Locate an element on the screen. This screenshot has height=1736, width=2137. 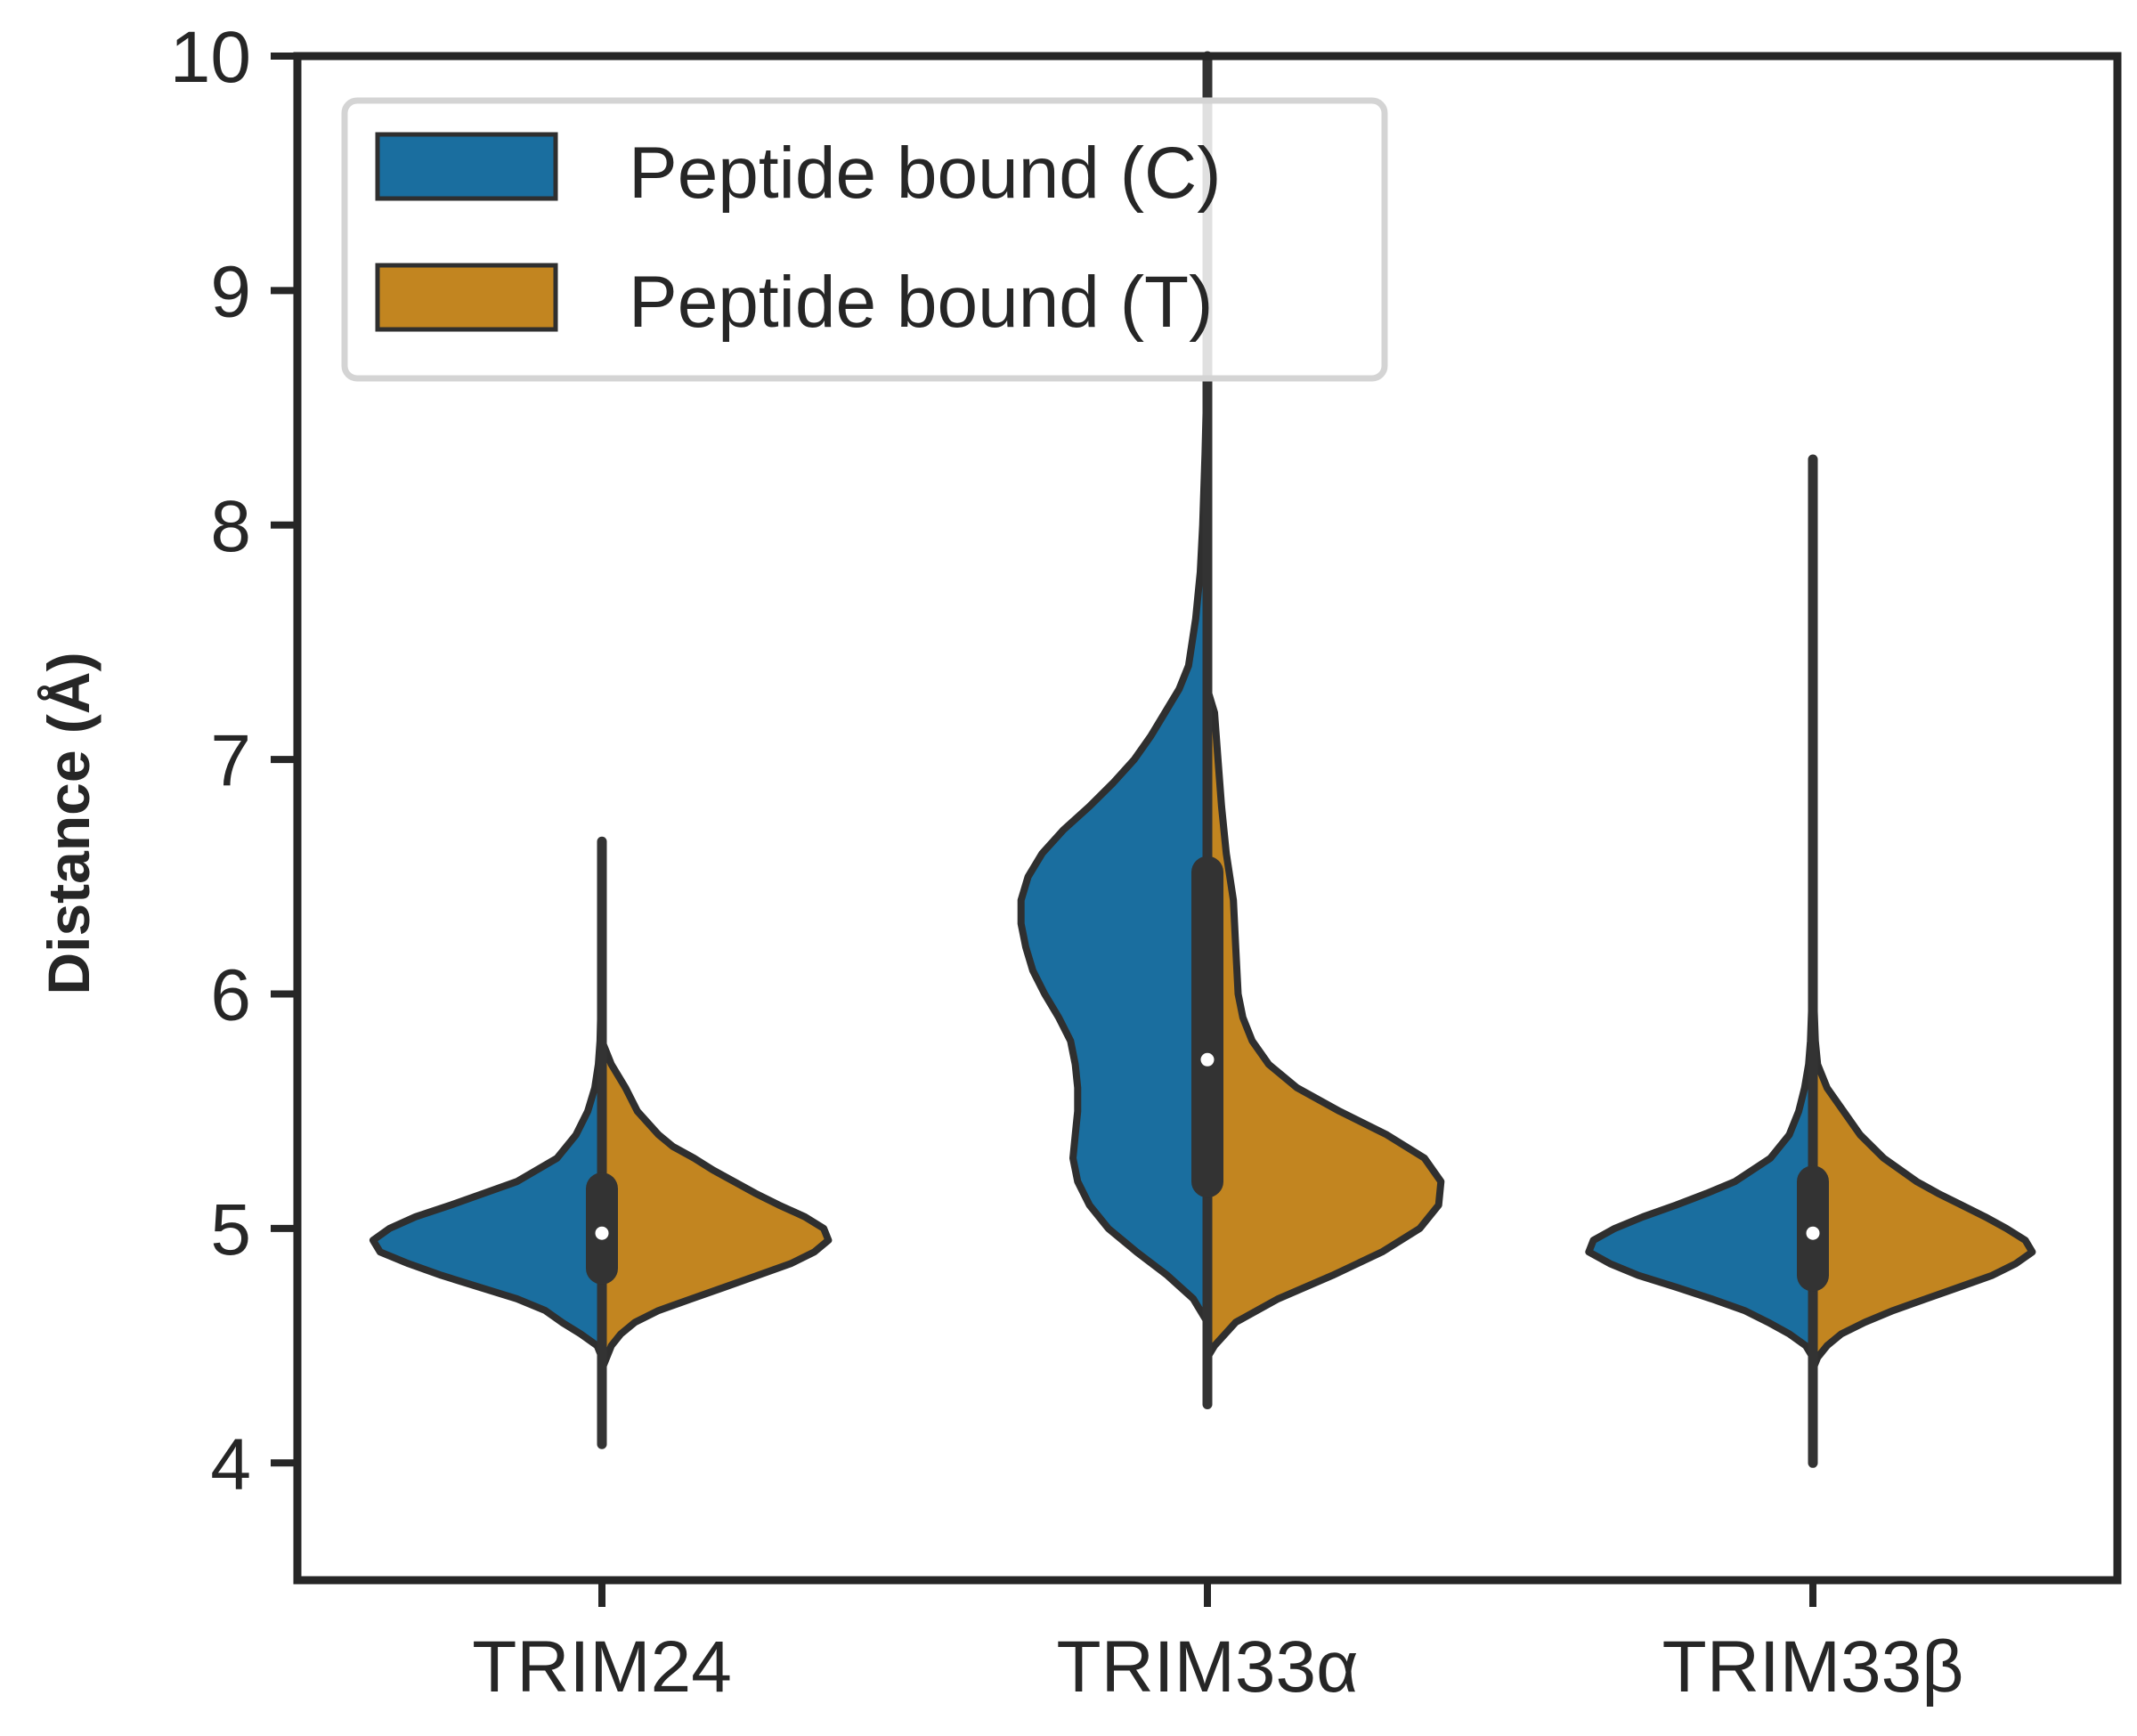
legend-frame is located at coordinates (864, 239).